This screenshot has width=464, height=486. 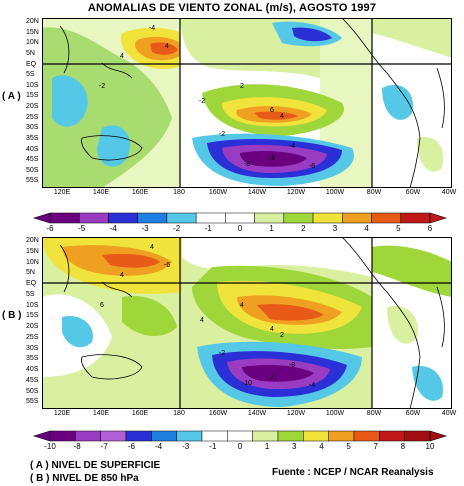 What do you see at coordinates (294, 446) in the screenshot?
I see `colorbar-label: 3` at bounding box center [294, 446].